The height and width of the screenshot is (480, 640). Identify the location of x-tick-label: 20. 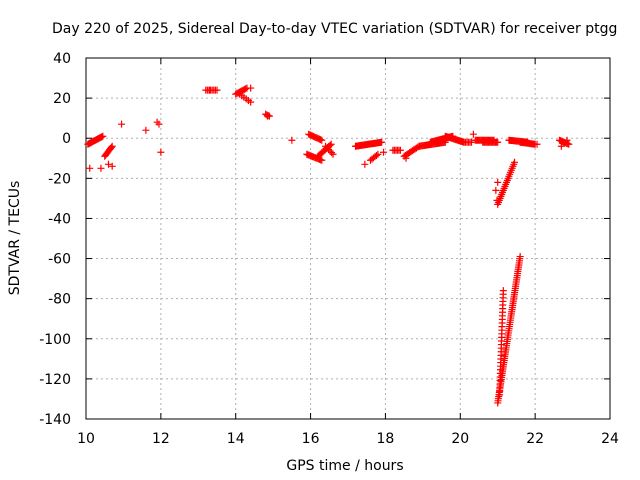
(460, 439).